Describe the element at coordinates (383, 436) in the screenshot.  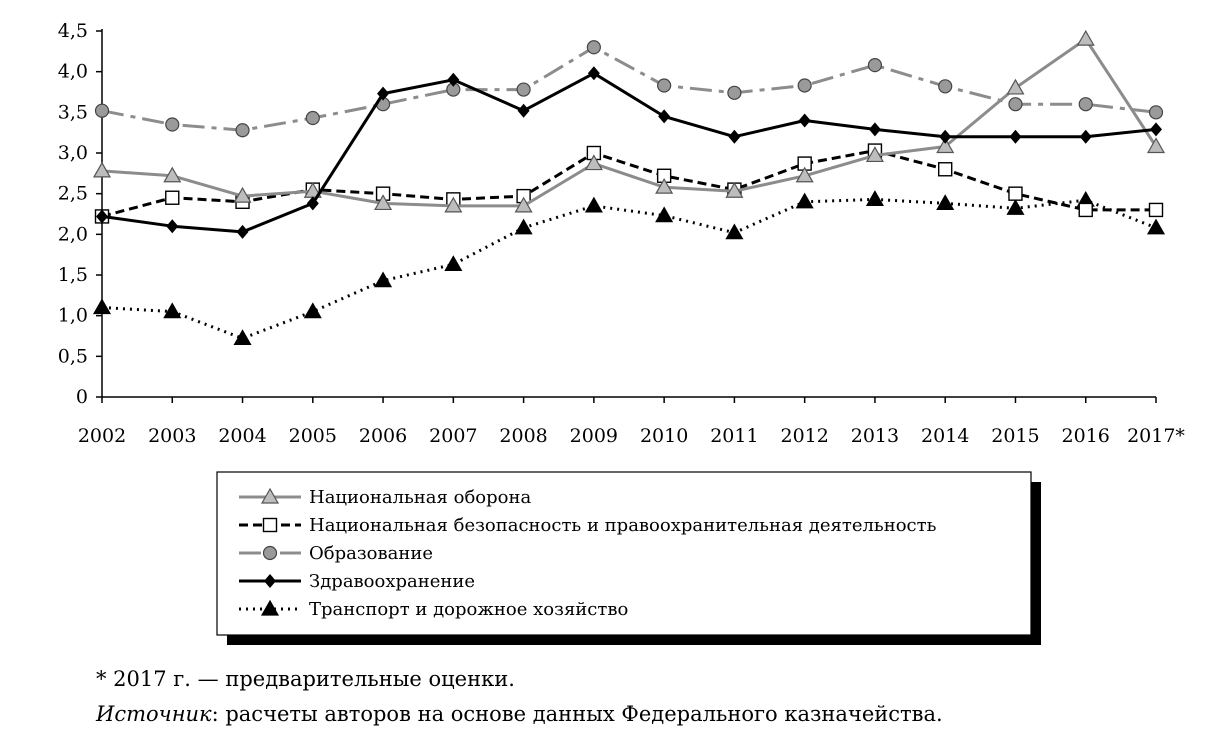
I see `x-tick-label: 2006` at that location.